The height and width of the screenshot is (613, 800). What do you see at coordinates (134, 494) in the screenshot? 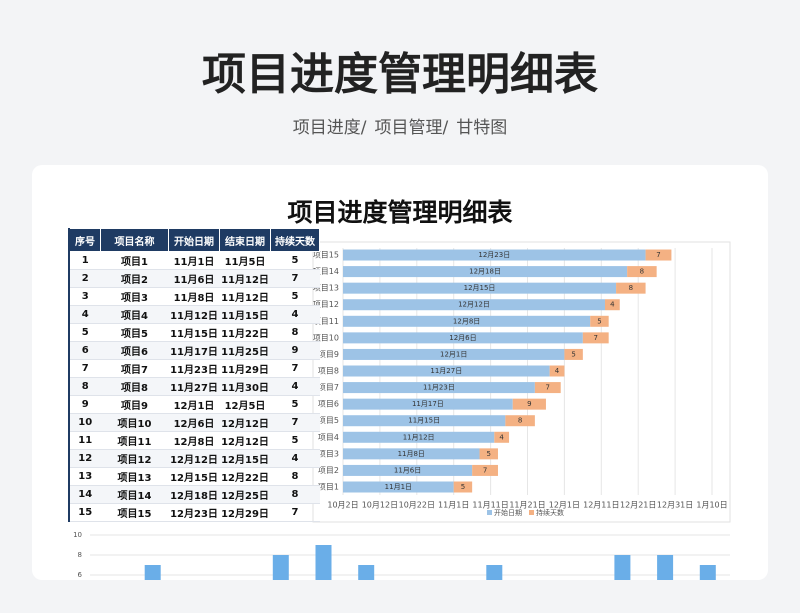
I see `table-cell: 项目14` at bounding box center [134, 494].